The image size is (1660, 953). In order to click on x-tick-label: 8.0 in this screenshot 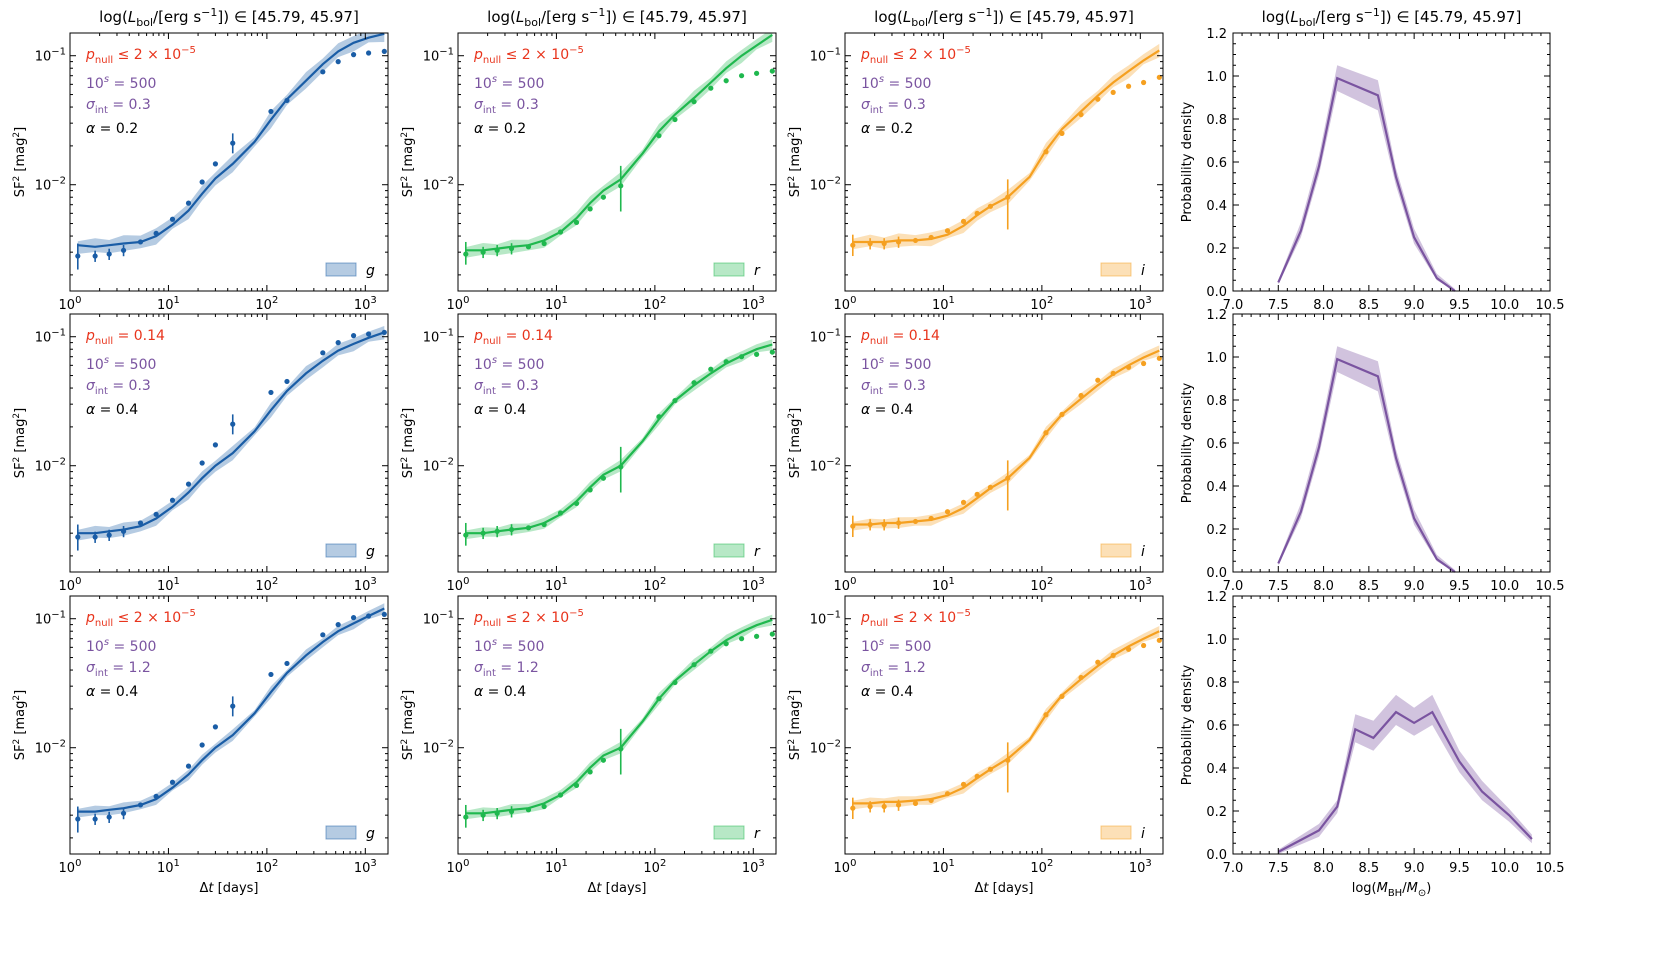, I will do `click(1323, 586)`.